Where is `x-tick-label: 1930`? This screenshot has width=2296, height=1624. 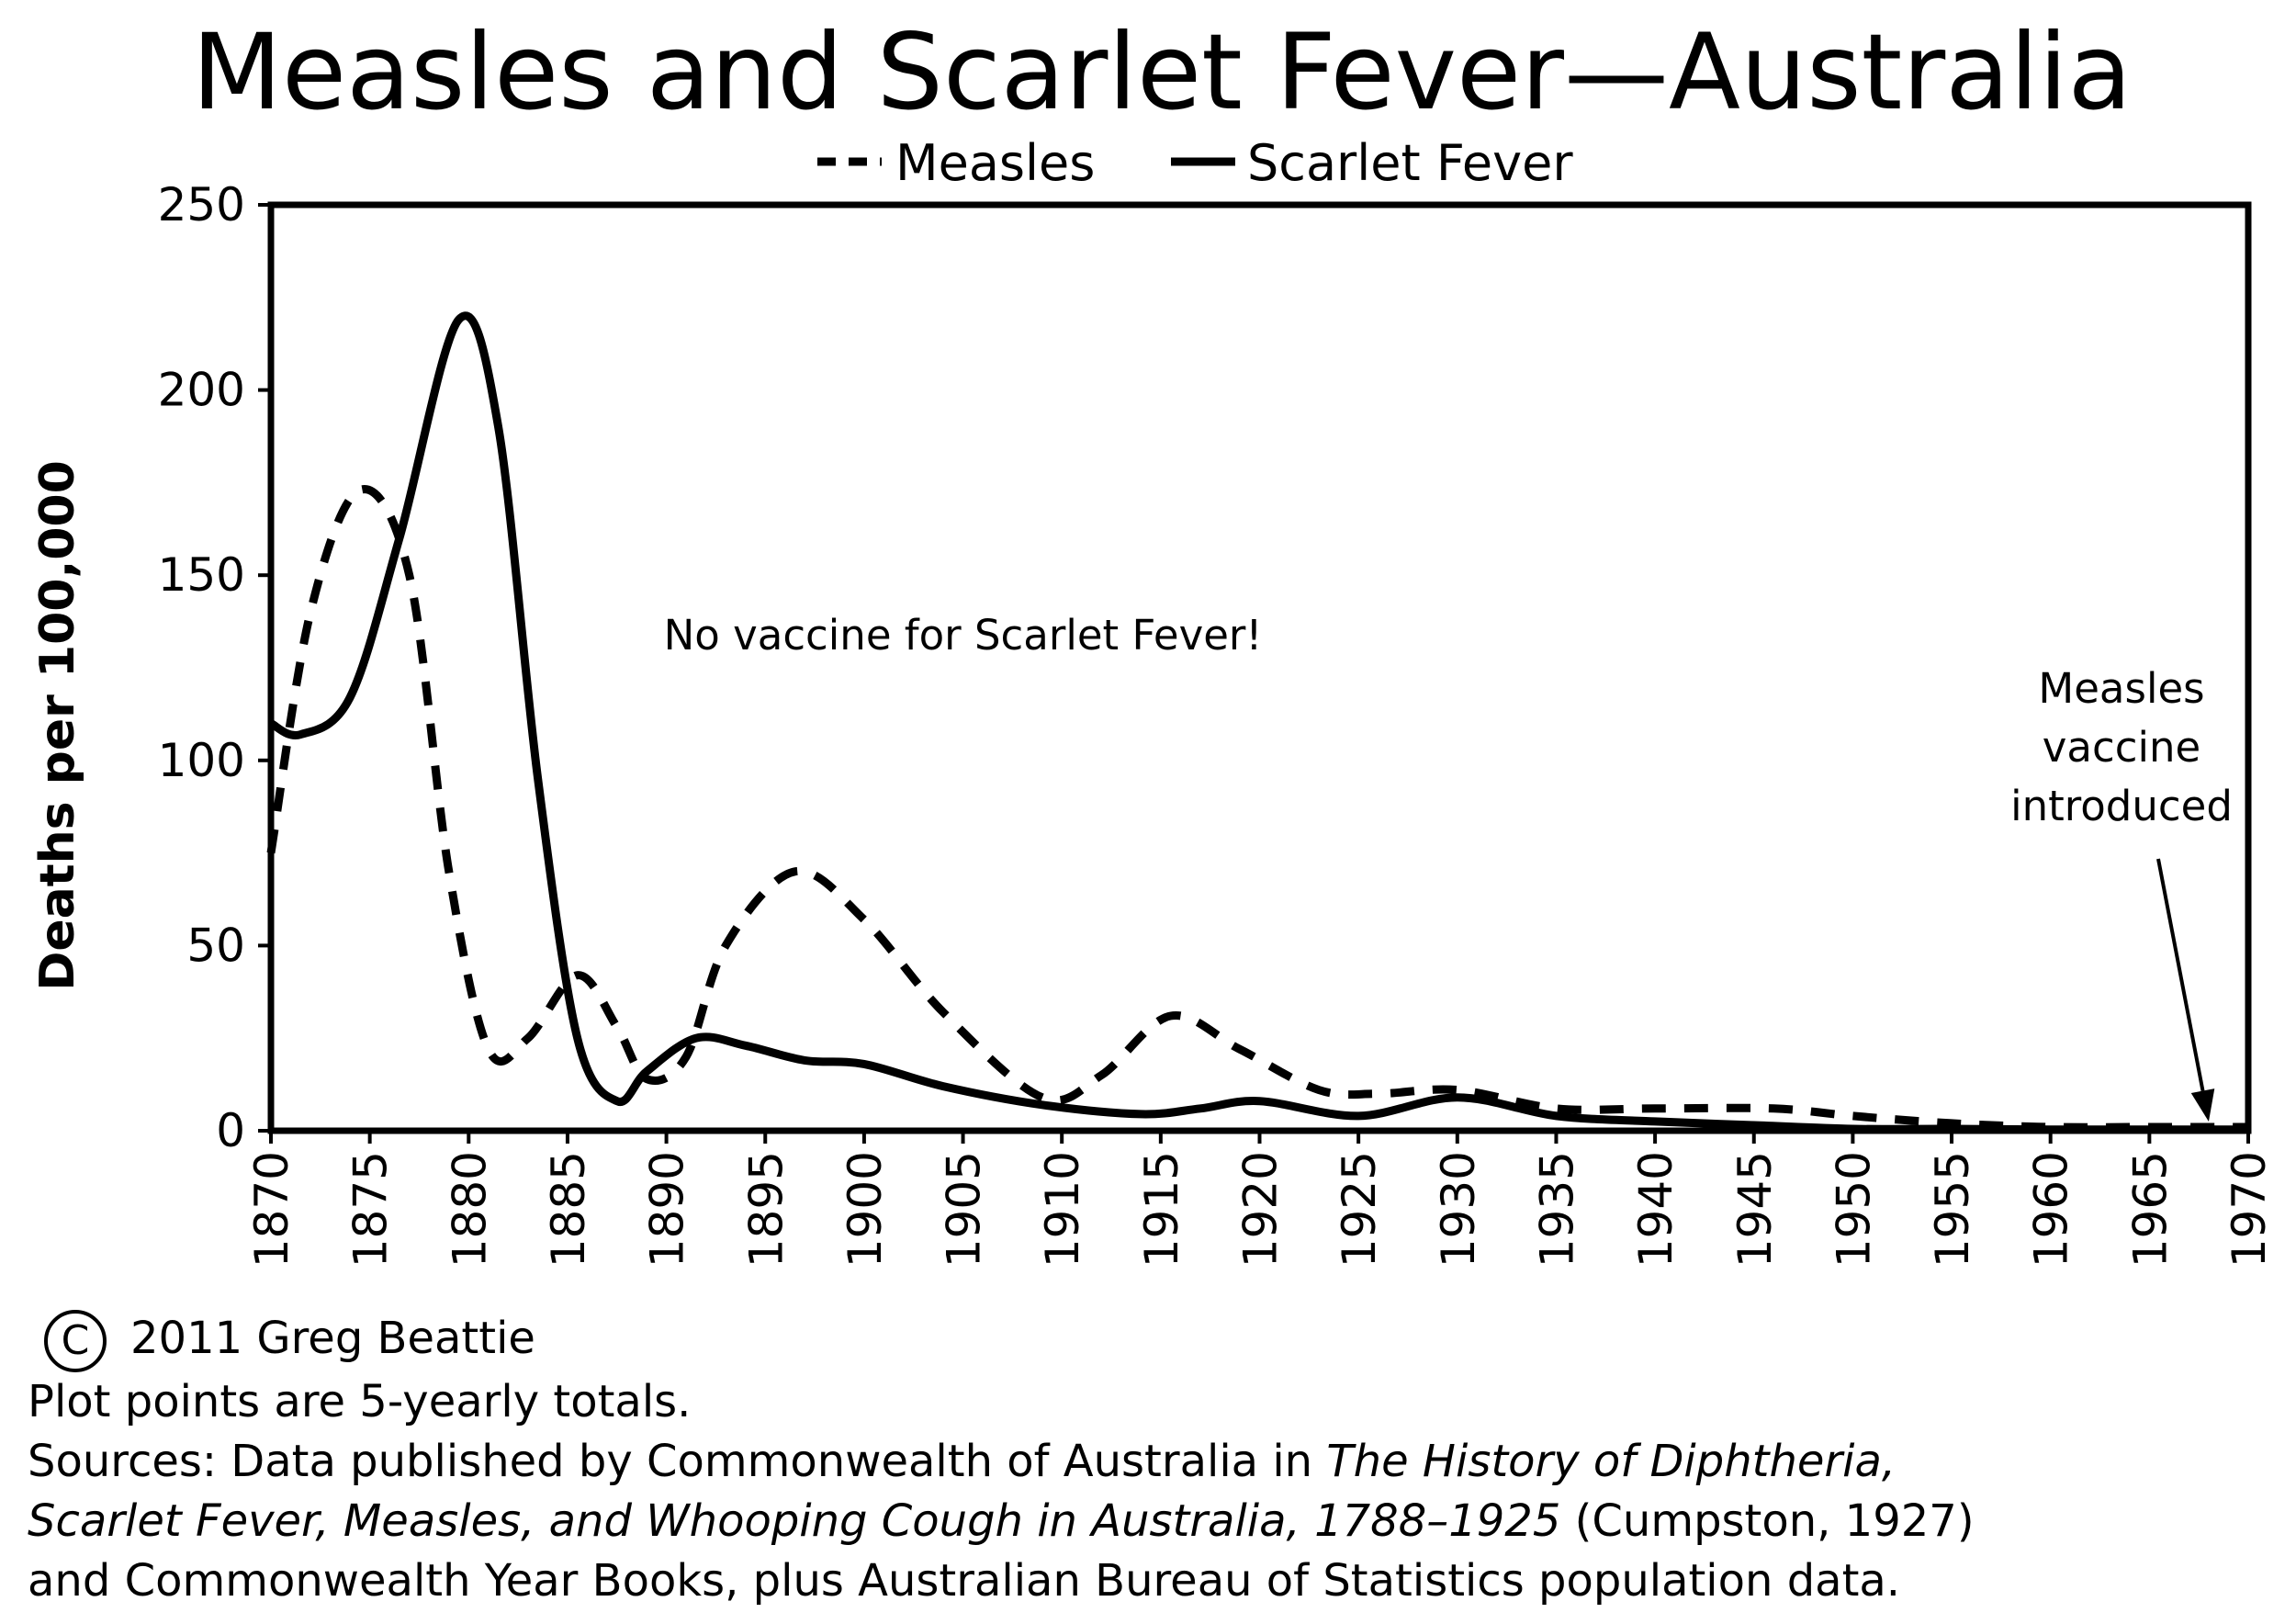
x-tick-label: 1930 is located at coordinates (1458, 1209).